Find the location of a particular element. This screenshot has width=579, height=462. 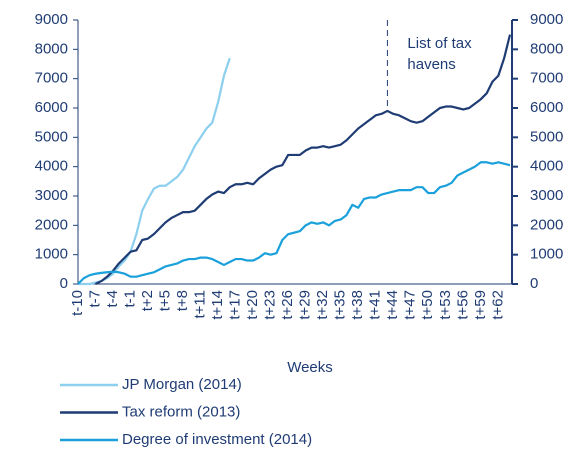

series-line is located at coordinates (154, 171).